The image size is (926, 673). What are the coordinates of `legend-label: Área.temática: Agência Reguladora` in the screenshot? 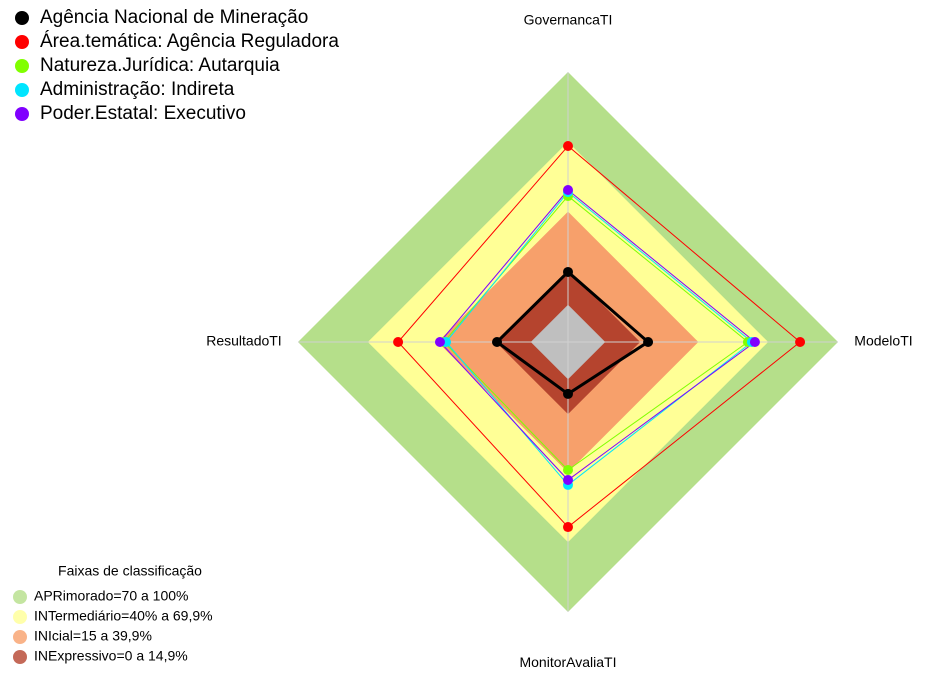 It's located at (189, 41).